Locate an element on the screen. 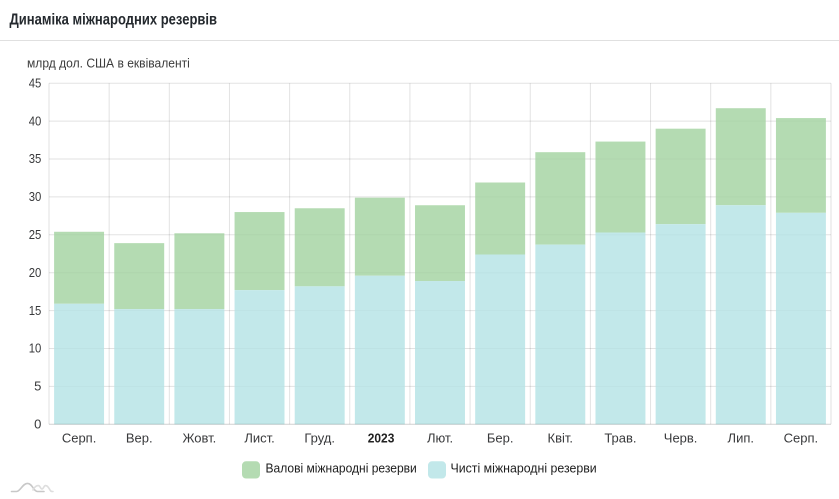  svg-text: Черв. is located at coordinates (681, 438).